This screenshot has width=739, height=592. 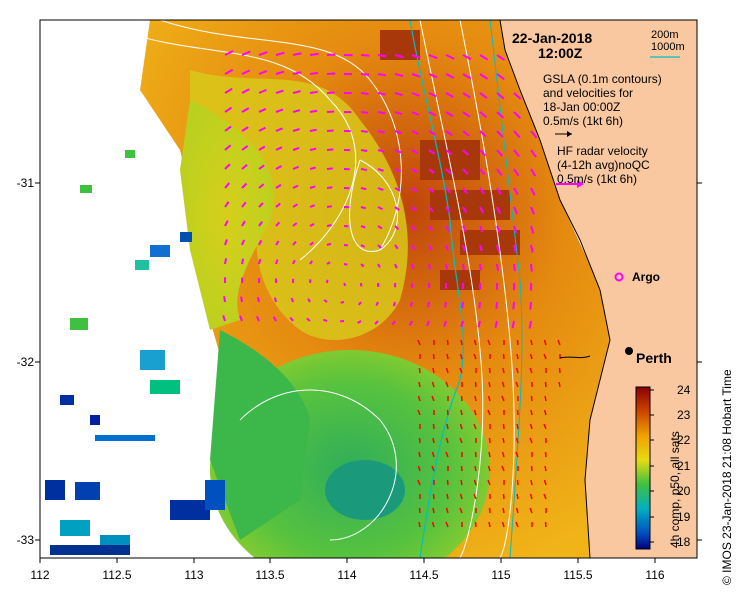 I want to click on x-tick-114-5: 114.5, so click(x=424, y=575).